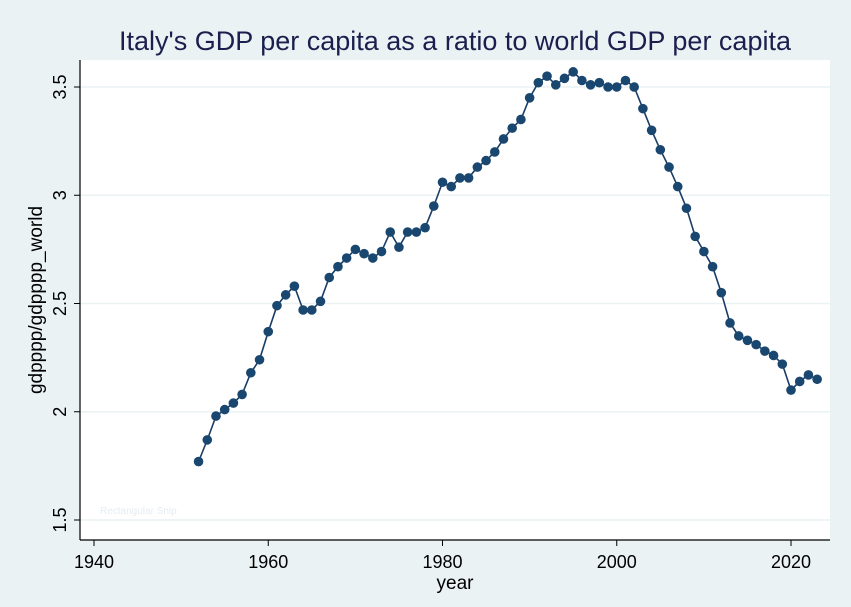  I want to click on y-axis-ticks: 1.5 2 2.5 3 3.5, so click(65, 303).